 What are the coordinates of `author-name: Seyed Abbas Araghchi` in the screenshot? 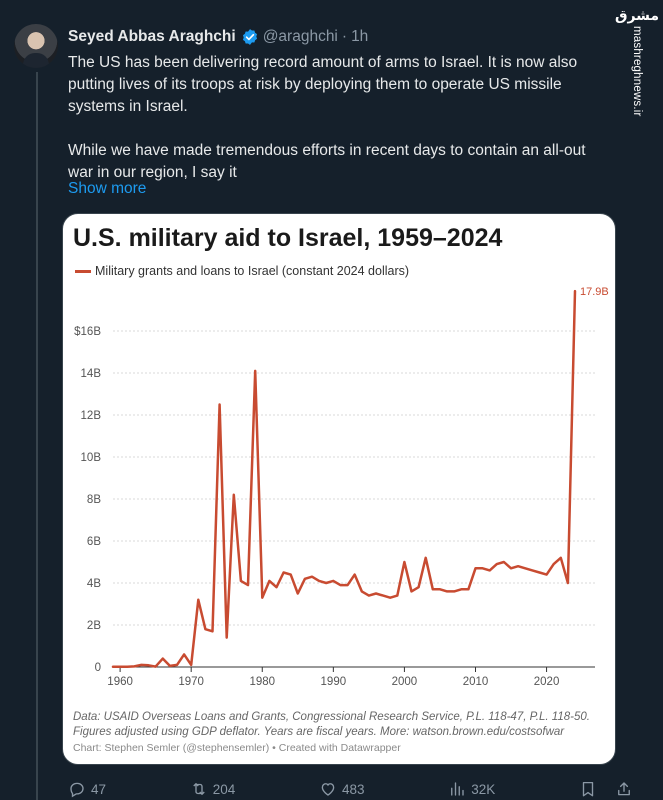 It's located at (152, 36).